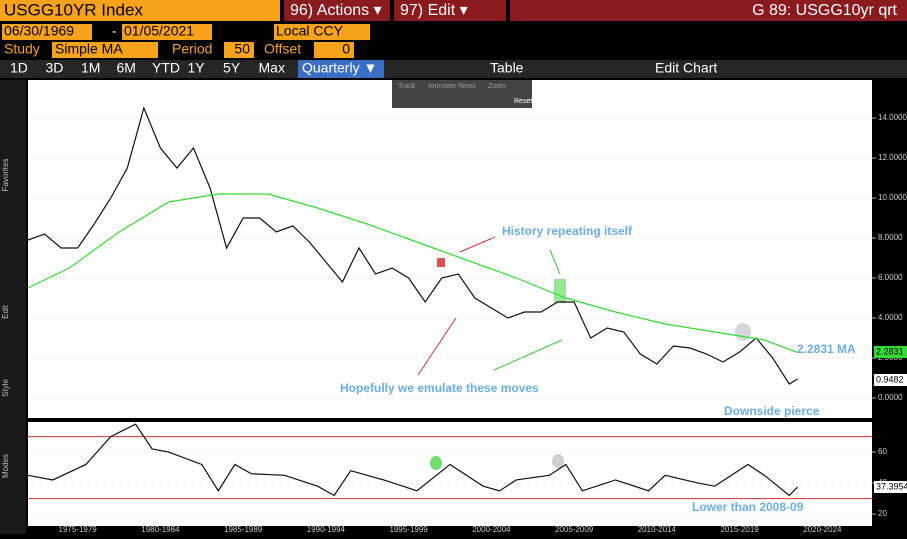  What do you see at coordinates (686, 68) in the screenshot?
I see `edit-chart: Edit Chart` at bounding box center [686, 68].